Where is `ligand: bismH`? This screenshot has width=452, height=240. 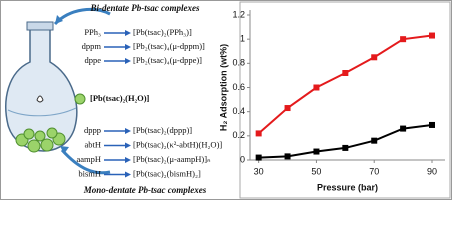 ligand: bismH is located at coordinates (89, 173).